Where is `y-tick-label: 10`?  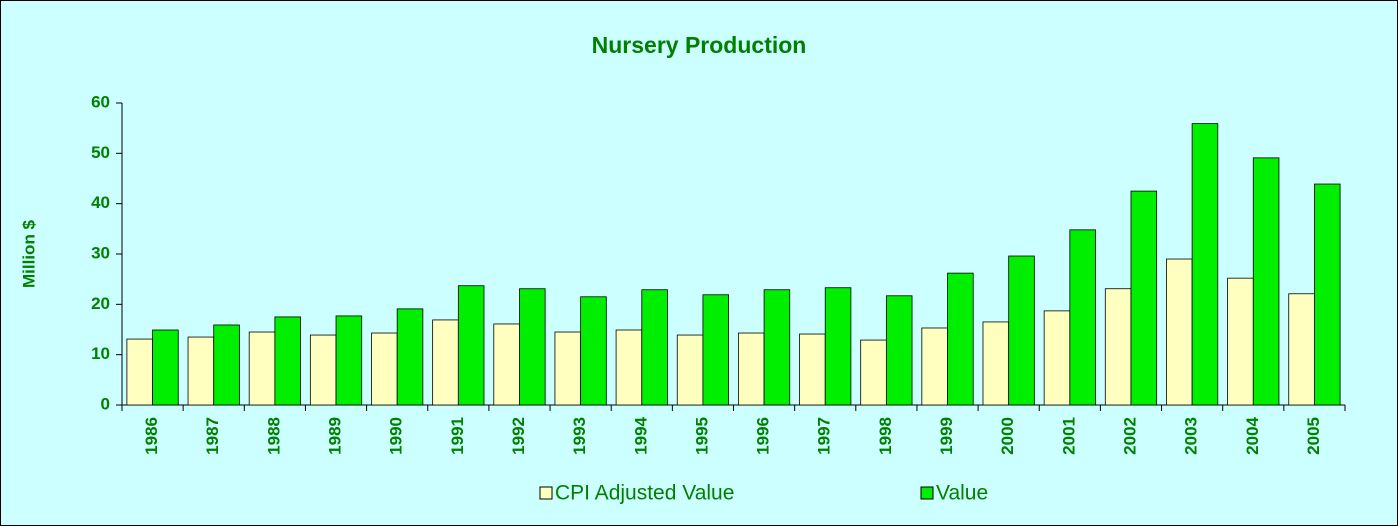
y-tick-label: 10 is located at coordinates (100, 353).